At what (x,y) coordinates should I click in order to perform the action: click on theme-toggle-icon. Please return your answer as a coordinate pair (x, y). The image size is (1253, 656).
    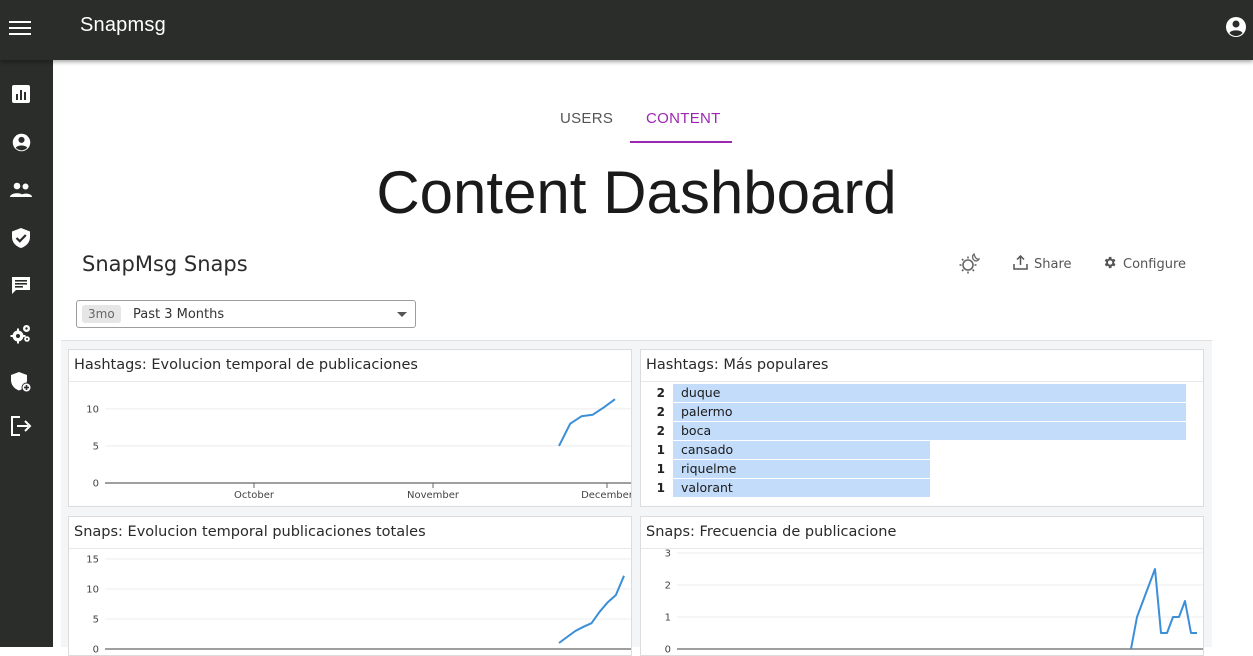
    Looking at the image, I should click on (969, 264).